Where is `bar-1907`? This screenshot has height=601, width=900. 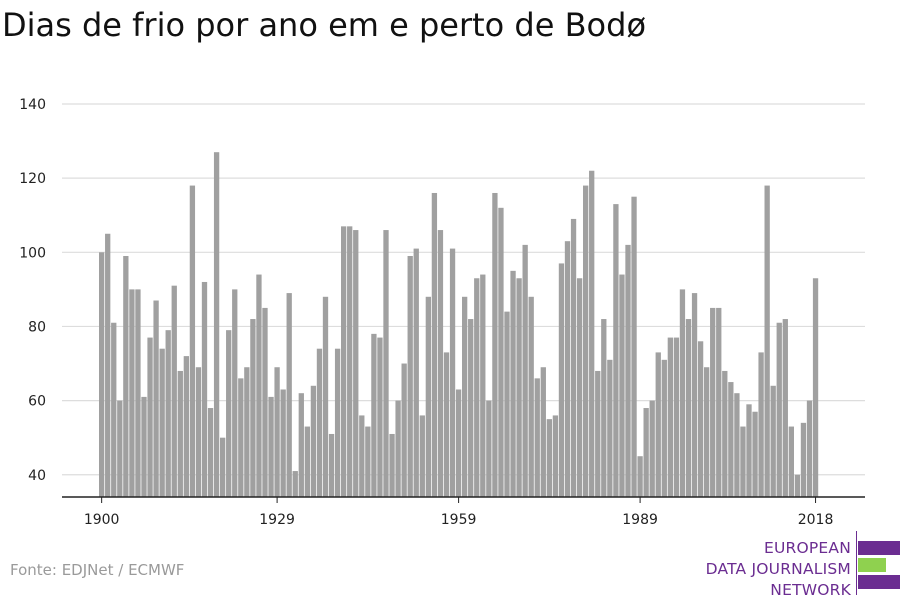
bar-1907 is located at coordinates (144, 446).